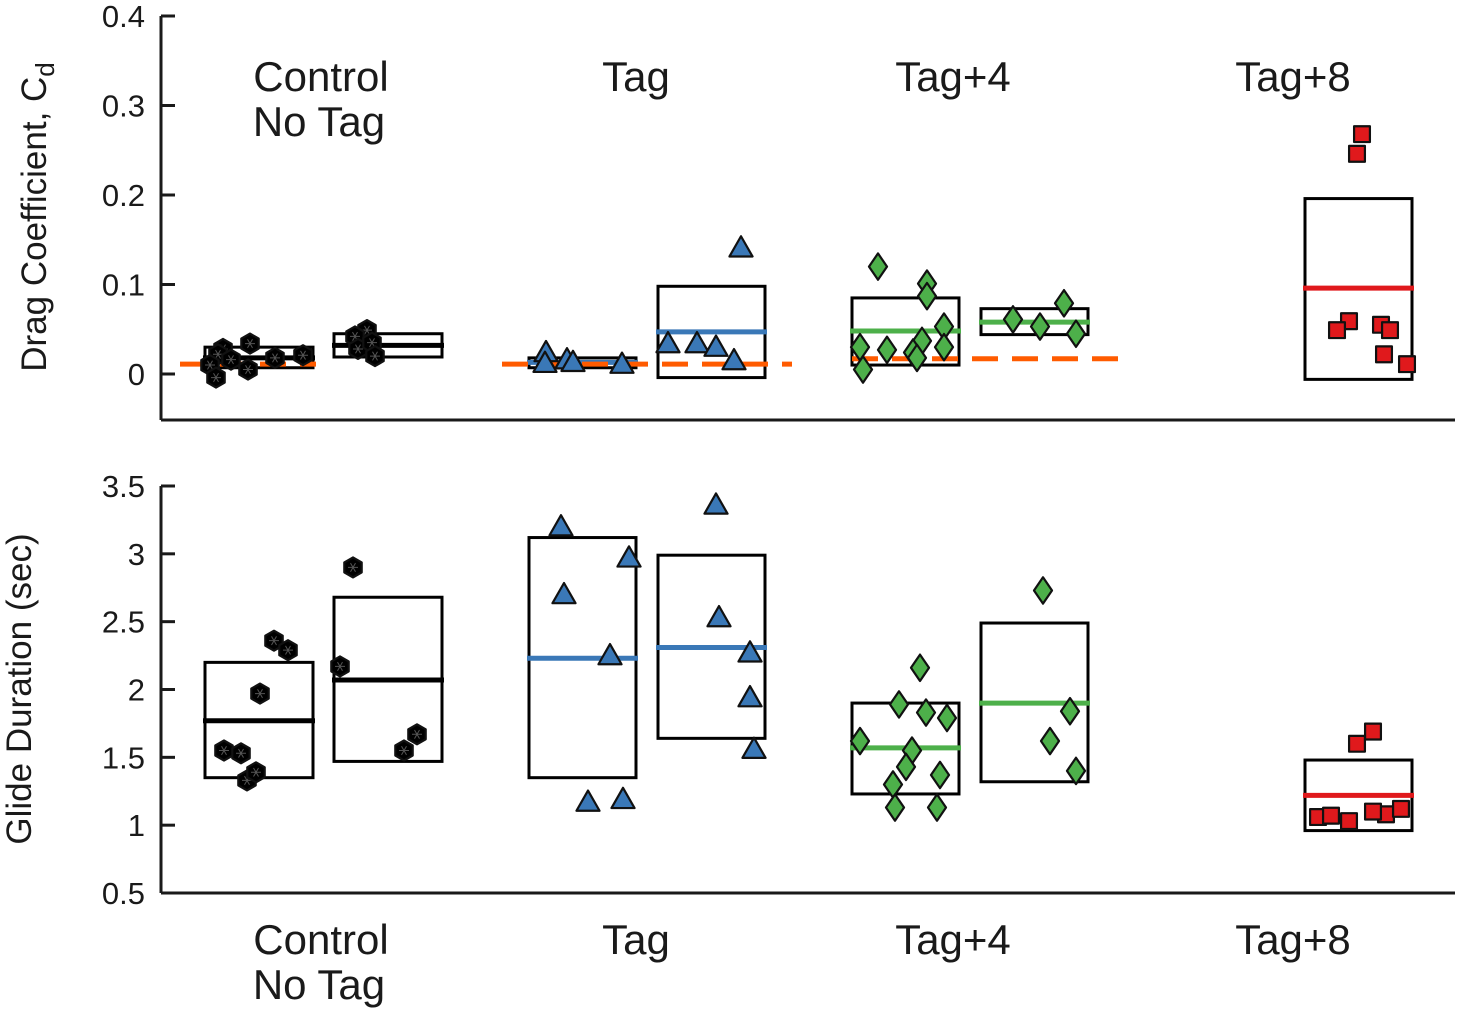 The height and width of the screenshot is (1009, 1457). What do you see at coordinates (123, 106) in the screenshot?
I see `top-y-tick-label: 0.3` at bounding box center [123, 106].